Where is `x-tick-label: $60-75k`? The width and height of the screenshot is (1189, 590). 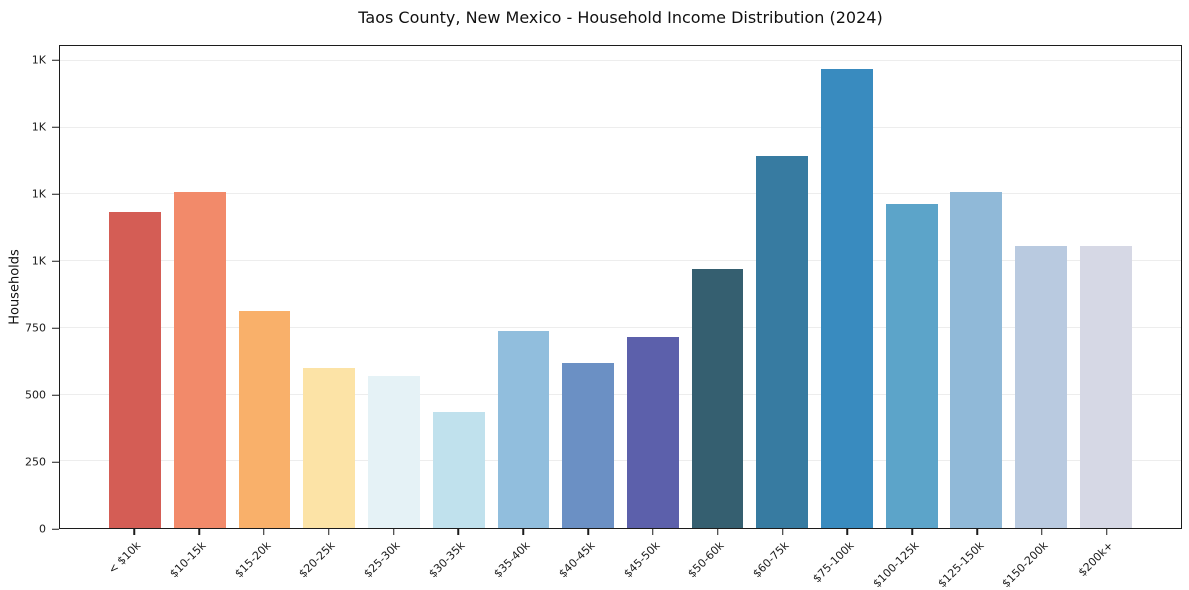
x-tick-label: $60-75k is located at coordinates (771, 560).